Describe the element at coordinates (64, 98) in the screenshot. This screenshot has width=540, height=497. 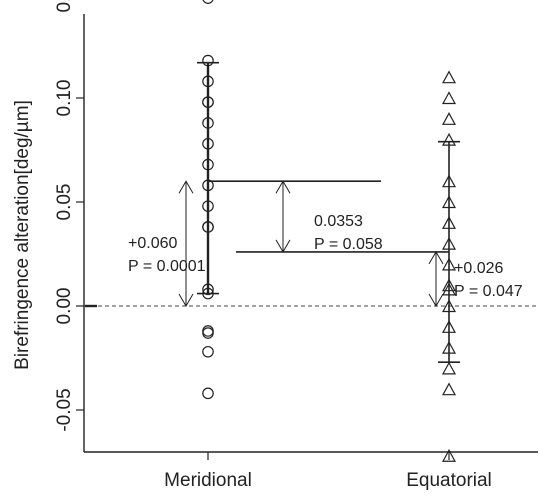
I see `y-tick-label: 0.10` at that location.